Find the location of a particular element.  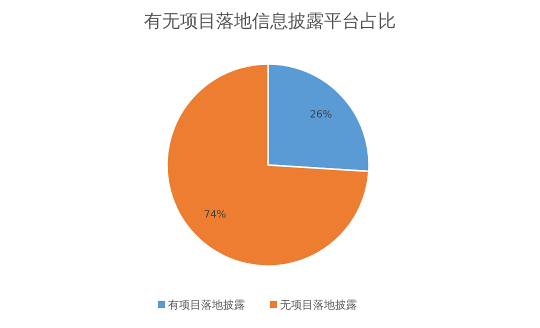

chart-title: 有无项目落地信息披露平台占比 is located at coordinates (270, 21).